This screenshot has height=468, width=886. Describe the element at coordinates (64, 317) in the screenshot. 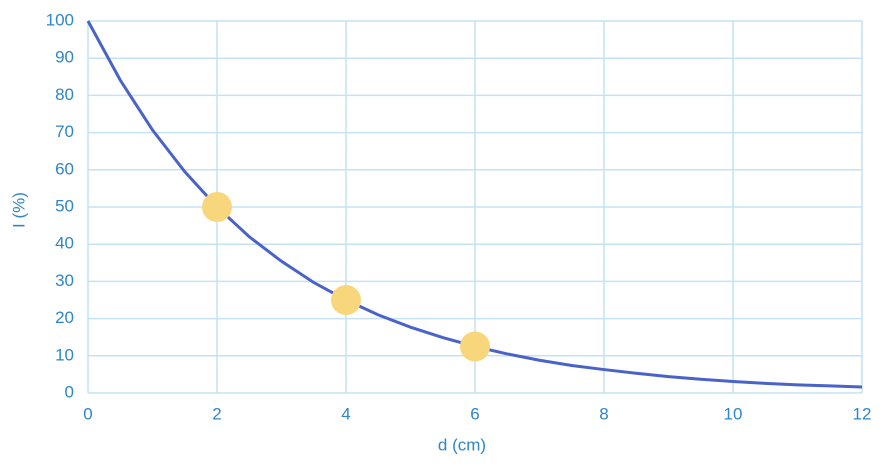

I see `y-tick-label: 20` at that location.